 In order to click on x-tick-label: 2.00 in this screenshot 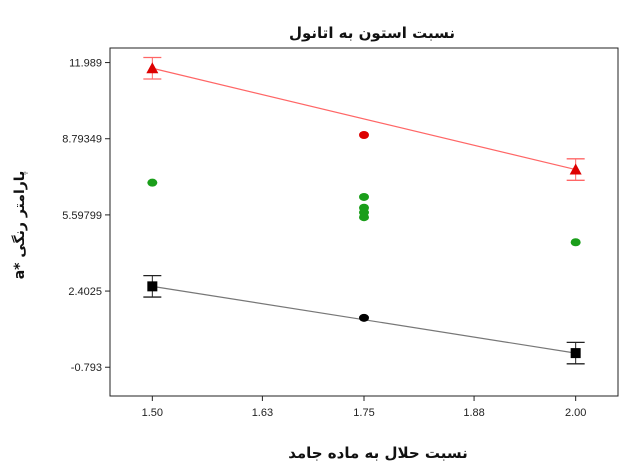, I will do `click(575, 413)`.